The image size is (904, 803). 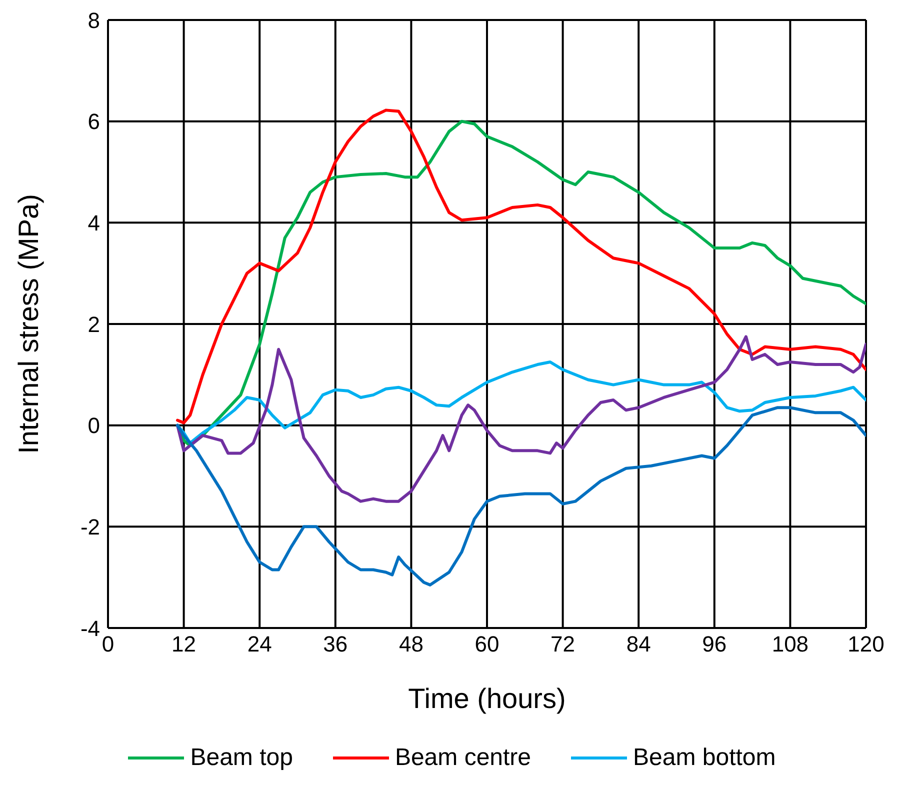 What do you see at coordinates (94, 20) in the screenshot?
I see `y-tick-label: 8` at bounding box center [94, 20].